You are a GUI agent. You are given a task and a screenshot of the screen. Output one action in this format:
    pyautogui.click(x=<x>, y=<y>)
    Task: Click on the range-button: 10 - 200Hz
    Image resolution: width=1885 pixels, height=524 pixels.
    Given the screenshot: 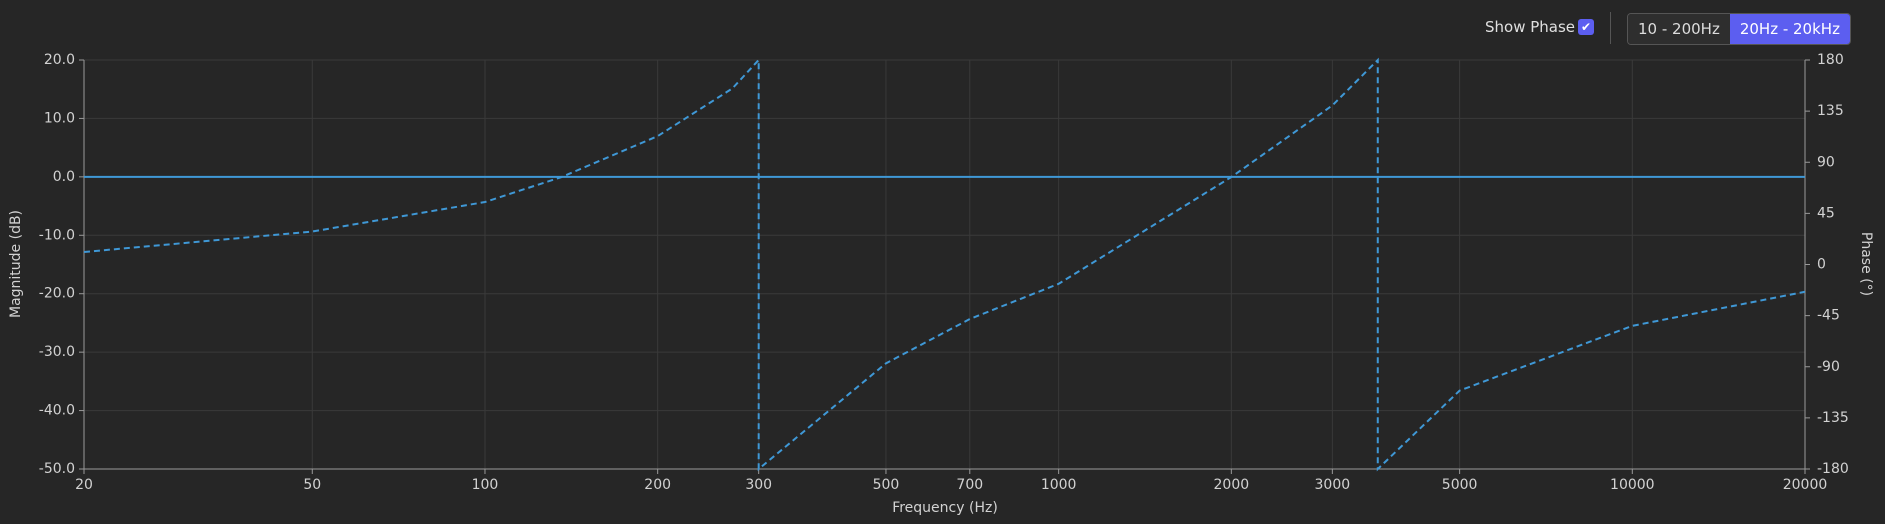 What is the action you would take?
    pyautogui.click(x=1679, y=29)
    